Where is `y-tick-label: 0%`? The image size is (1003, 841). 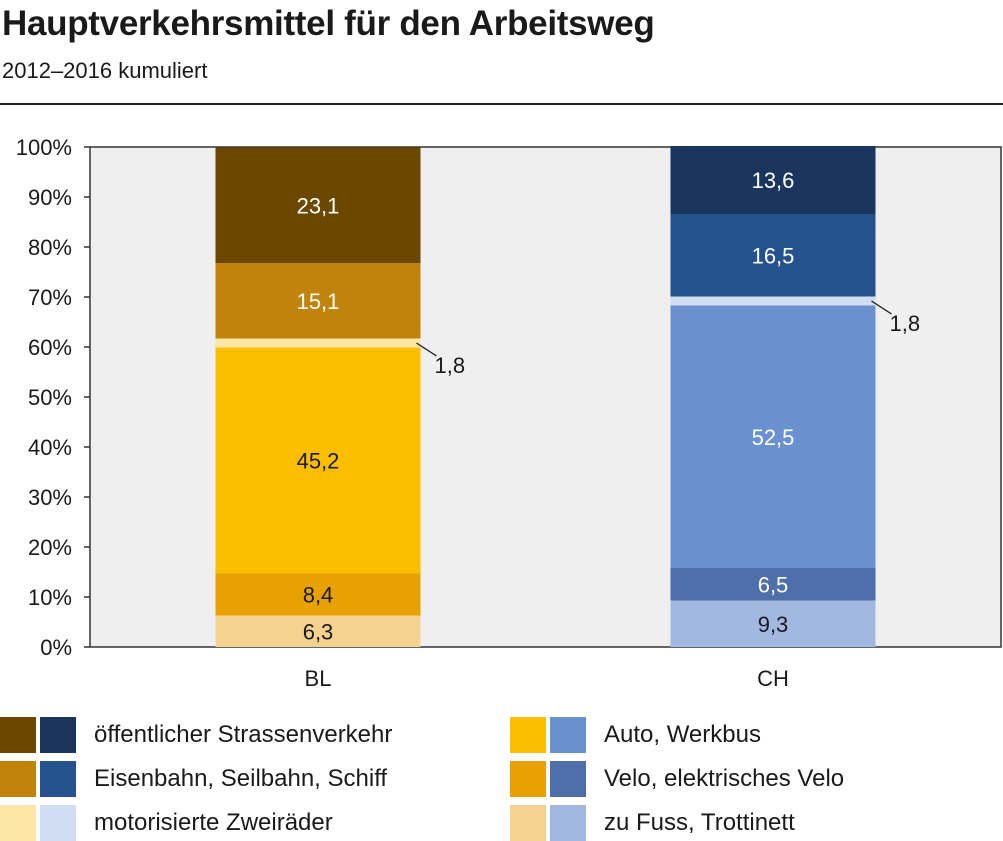 y-tick-label: 0% is located at coordinates (56, 647).